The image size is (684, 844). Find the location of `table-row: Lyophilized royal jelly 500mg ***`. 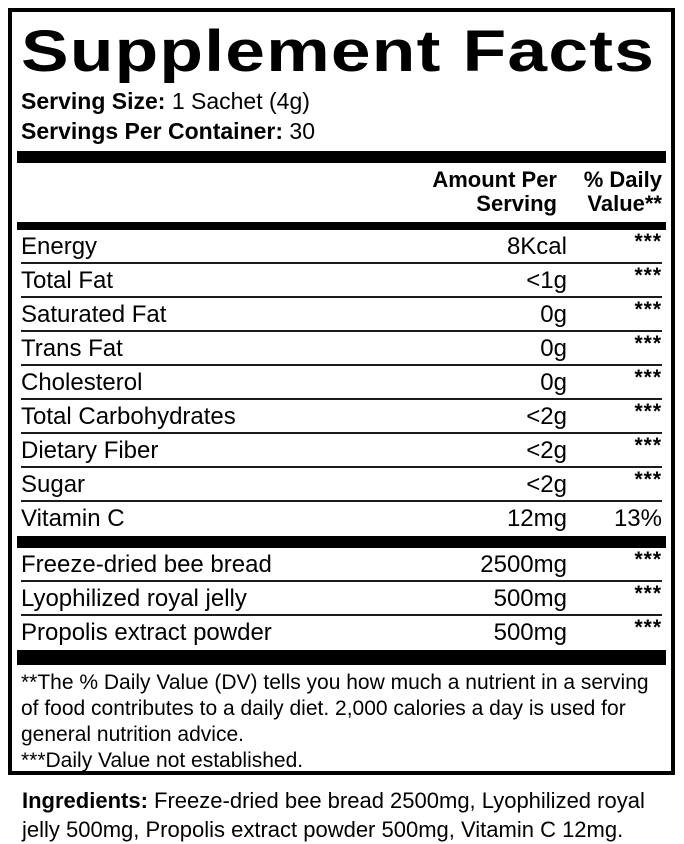

table-row: Lyophilized royal jelly 500mg *** is located at coordinates (341, 599).